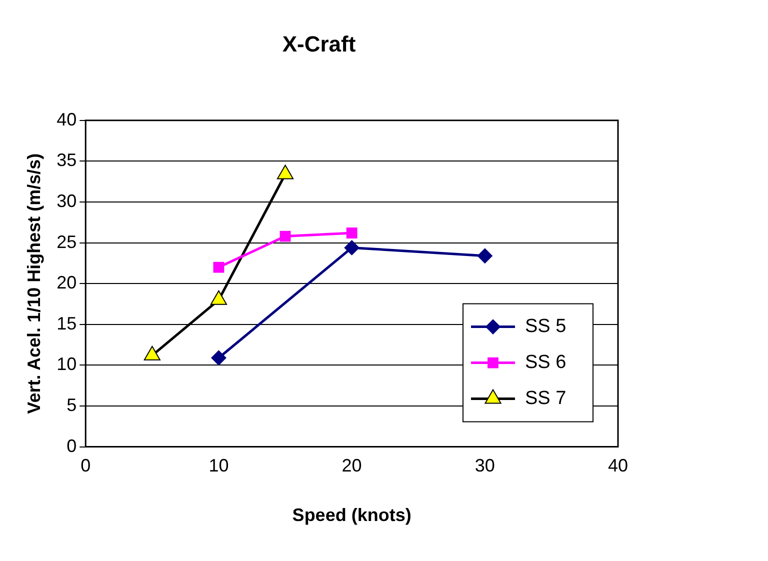  I want to click on chart-title: X-Craft, so click(319, 43).